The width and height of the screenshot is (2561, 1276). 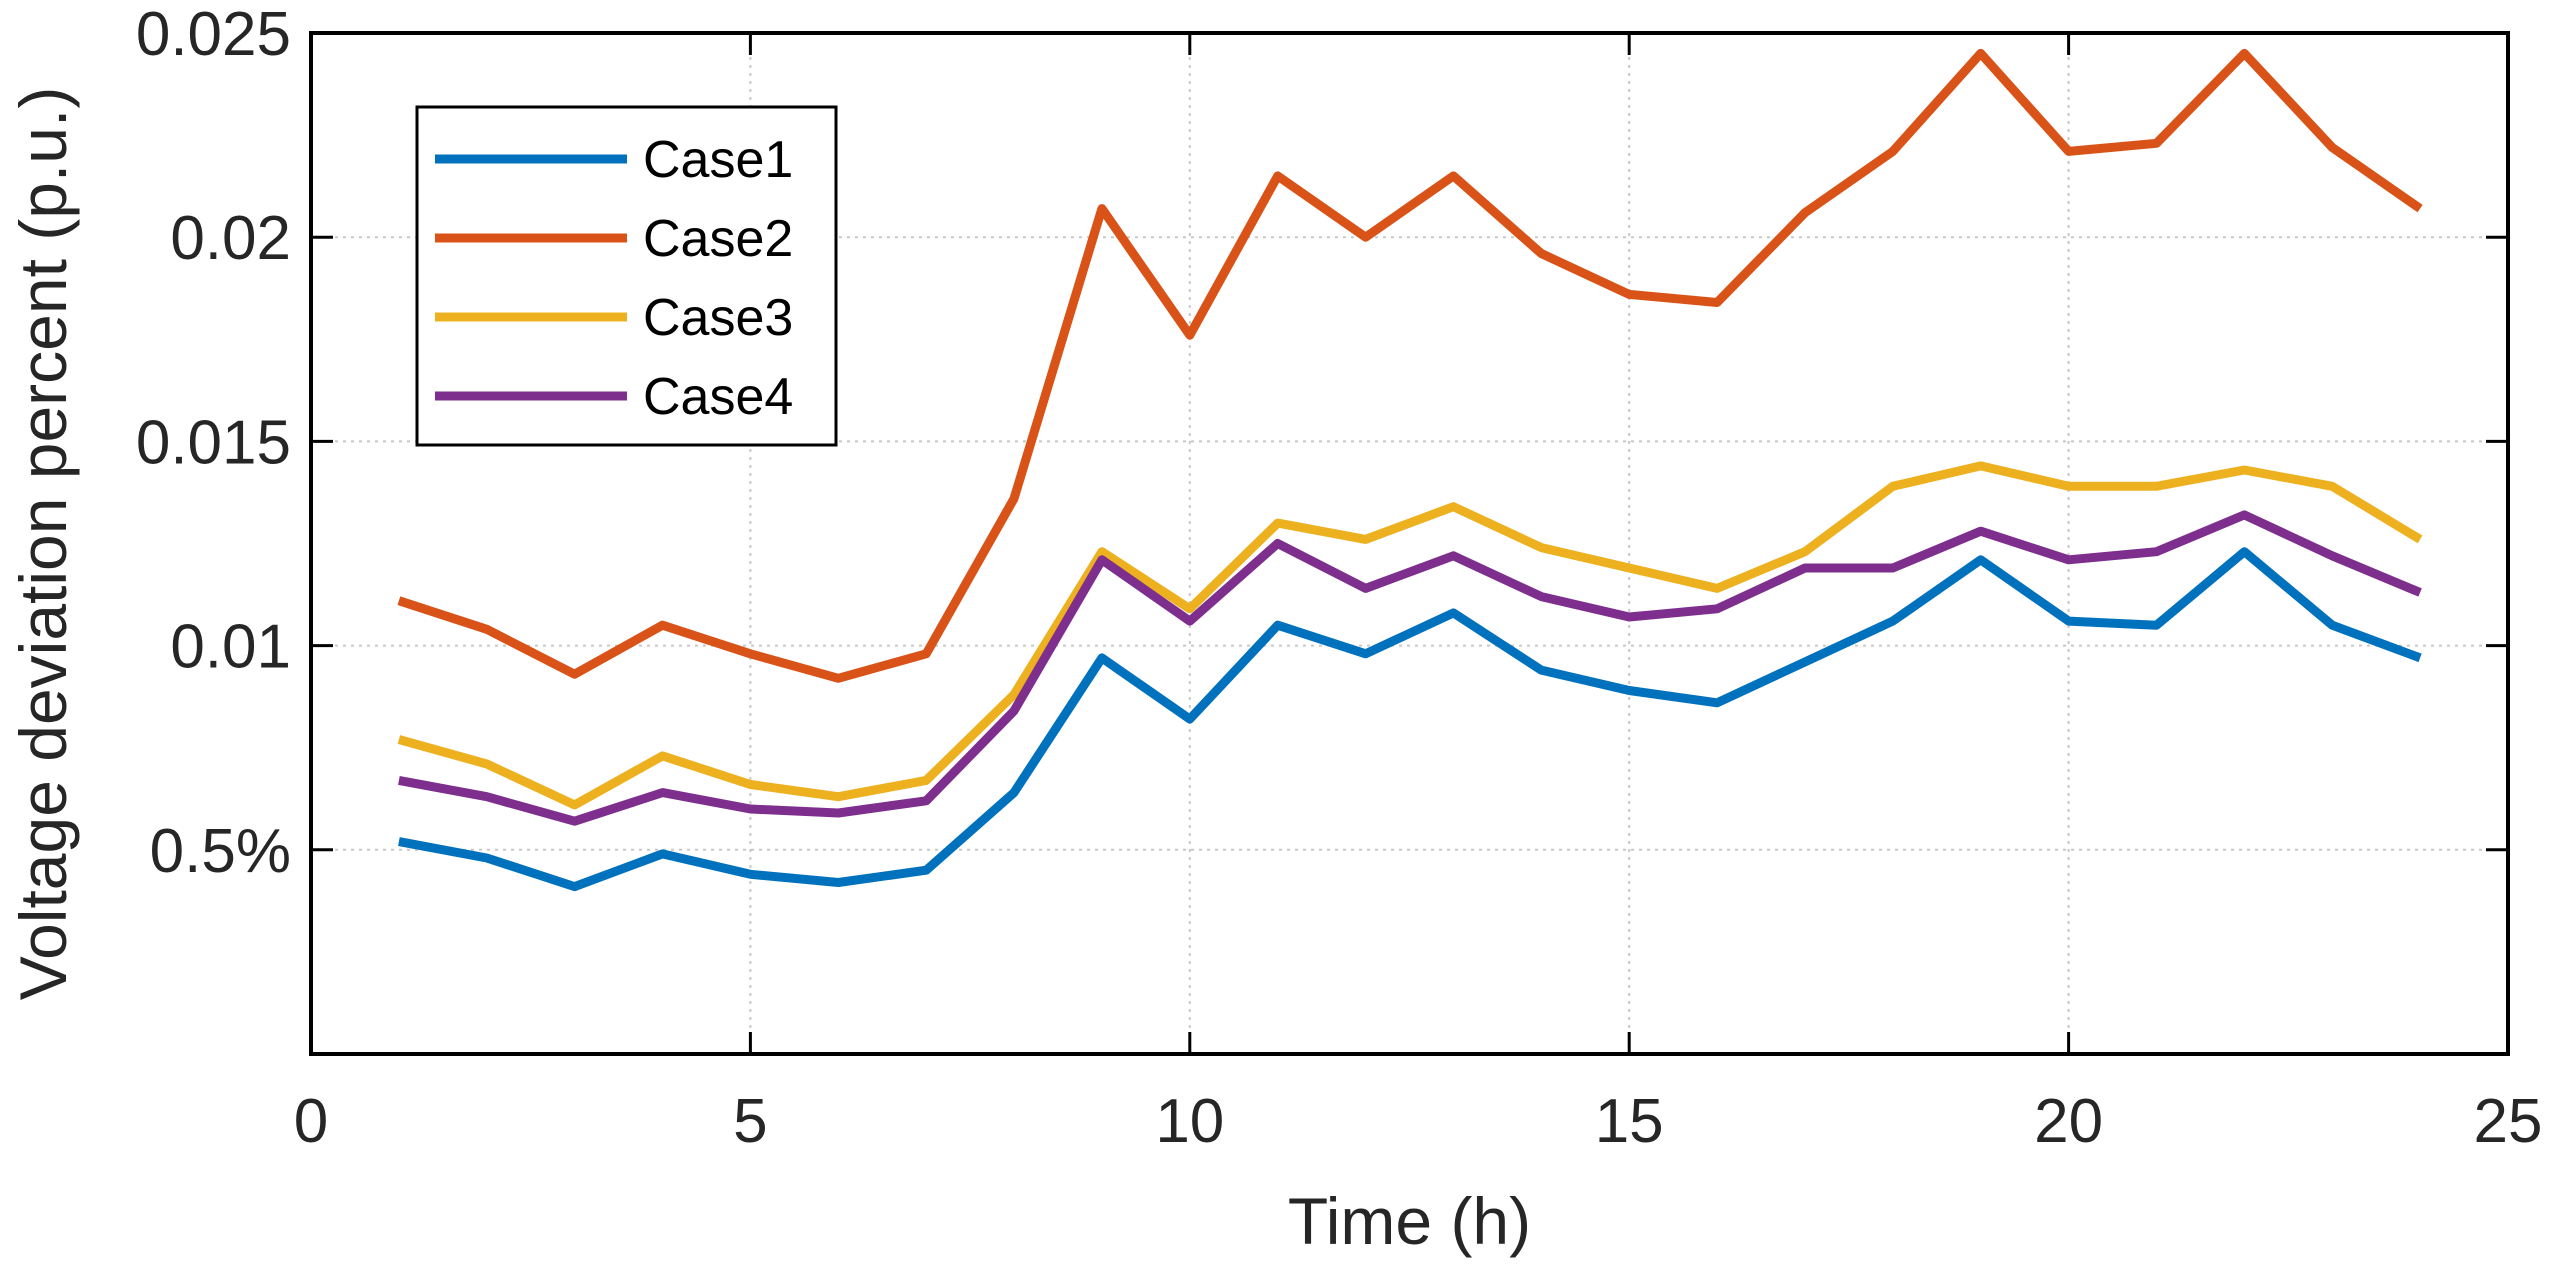 What do you see at coordinates (2068, 1121) in the screenshot?
I see `x-tick-label: 20` at bounding box center [2068, 1121].